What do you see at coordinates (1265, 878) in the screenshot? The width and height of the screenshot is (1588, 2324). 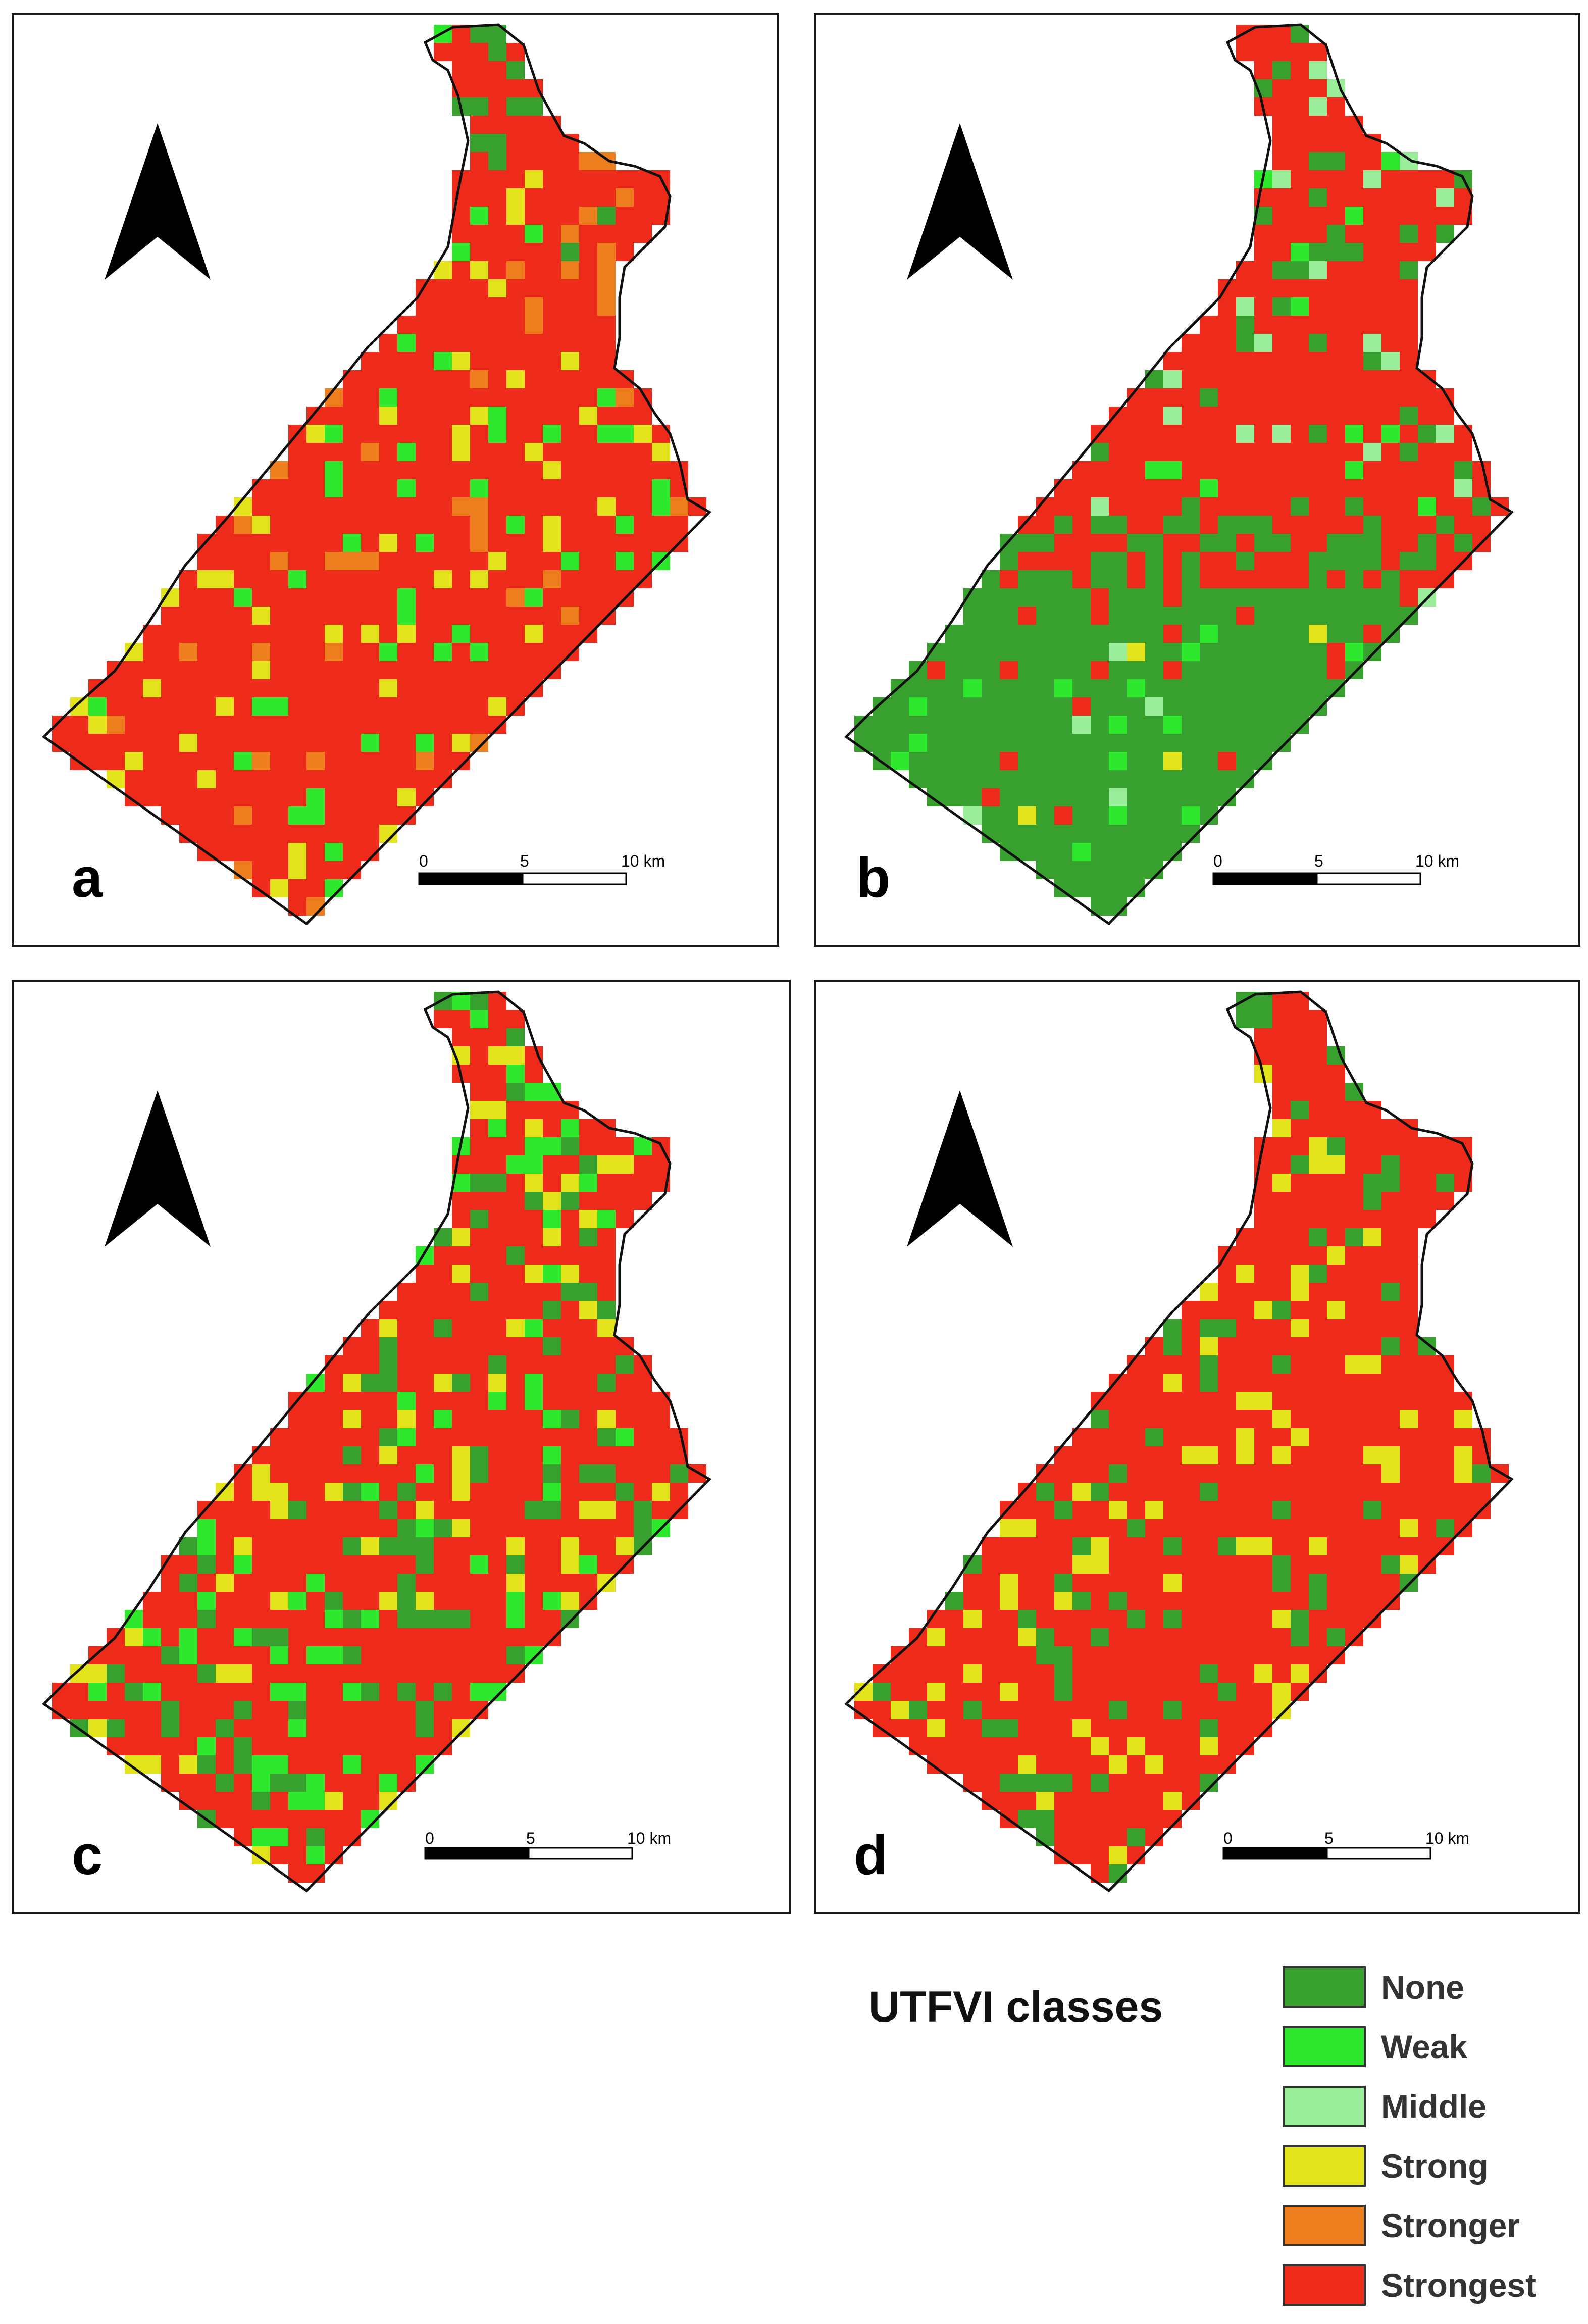 I see `scale-bar-segment` at bounding box center [1265, 878].